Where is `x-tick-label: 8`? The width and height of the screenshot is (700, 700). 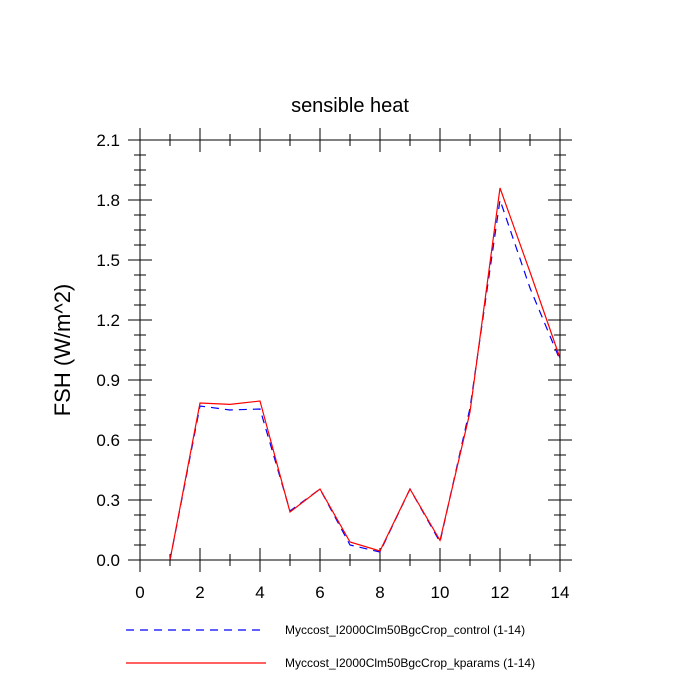 x-tick-label: 8 is located at coordinates (379, 592).